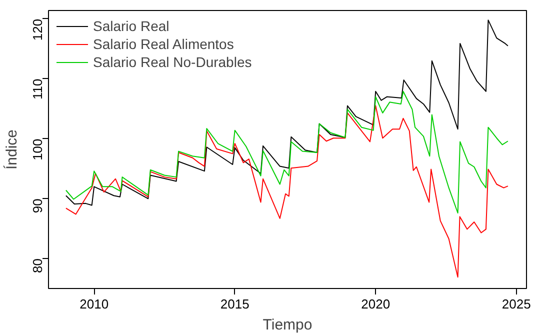  Describe the element at coordinates (37, 149) in the screenshot. I see `y-tick-label: 100` at that location.